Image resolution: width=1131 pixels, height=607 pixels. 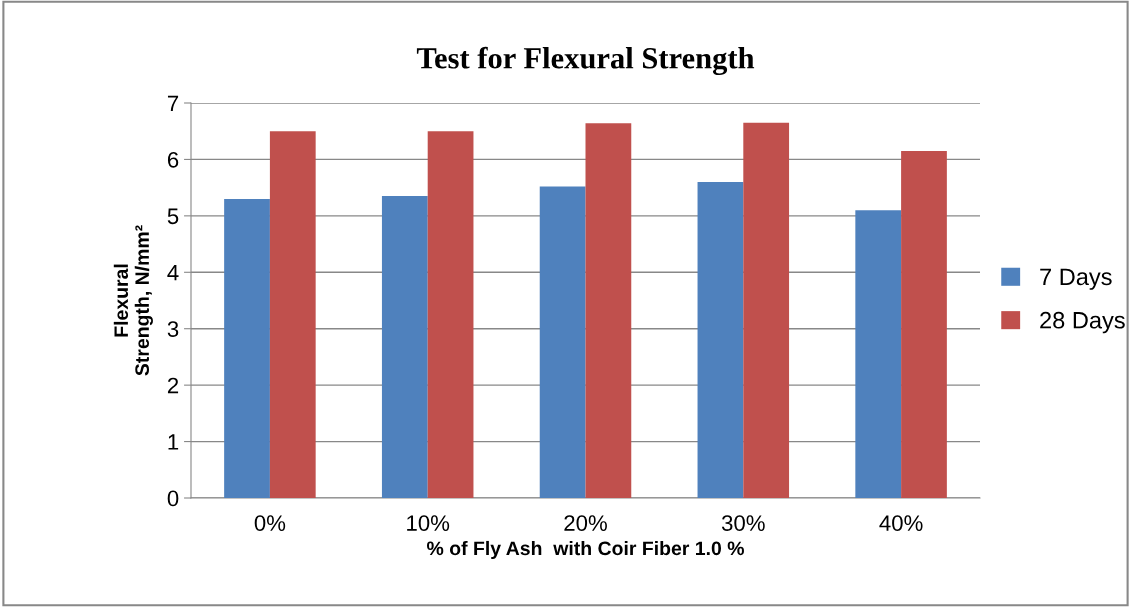 I want to click on y-tick-label: 7, so click(x=173, y=103).